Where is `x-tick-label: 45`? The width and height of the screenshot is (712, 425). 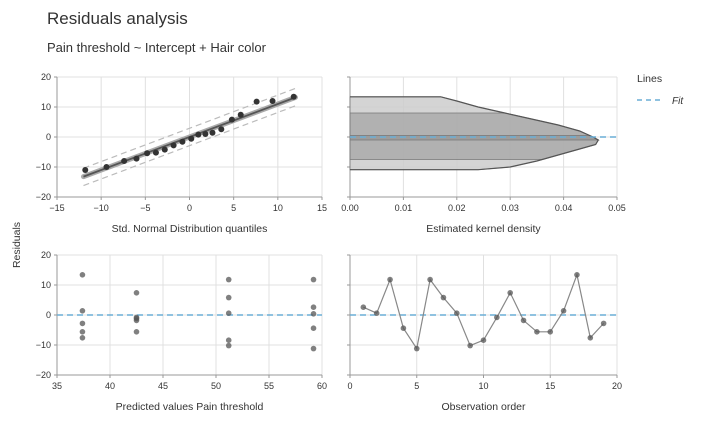 x-tick-label: 45 is located at coordinates (163, 386).